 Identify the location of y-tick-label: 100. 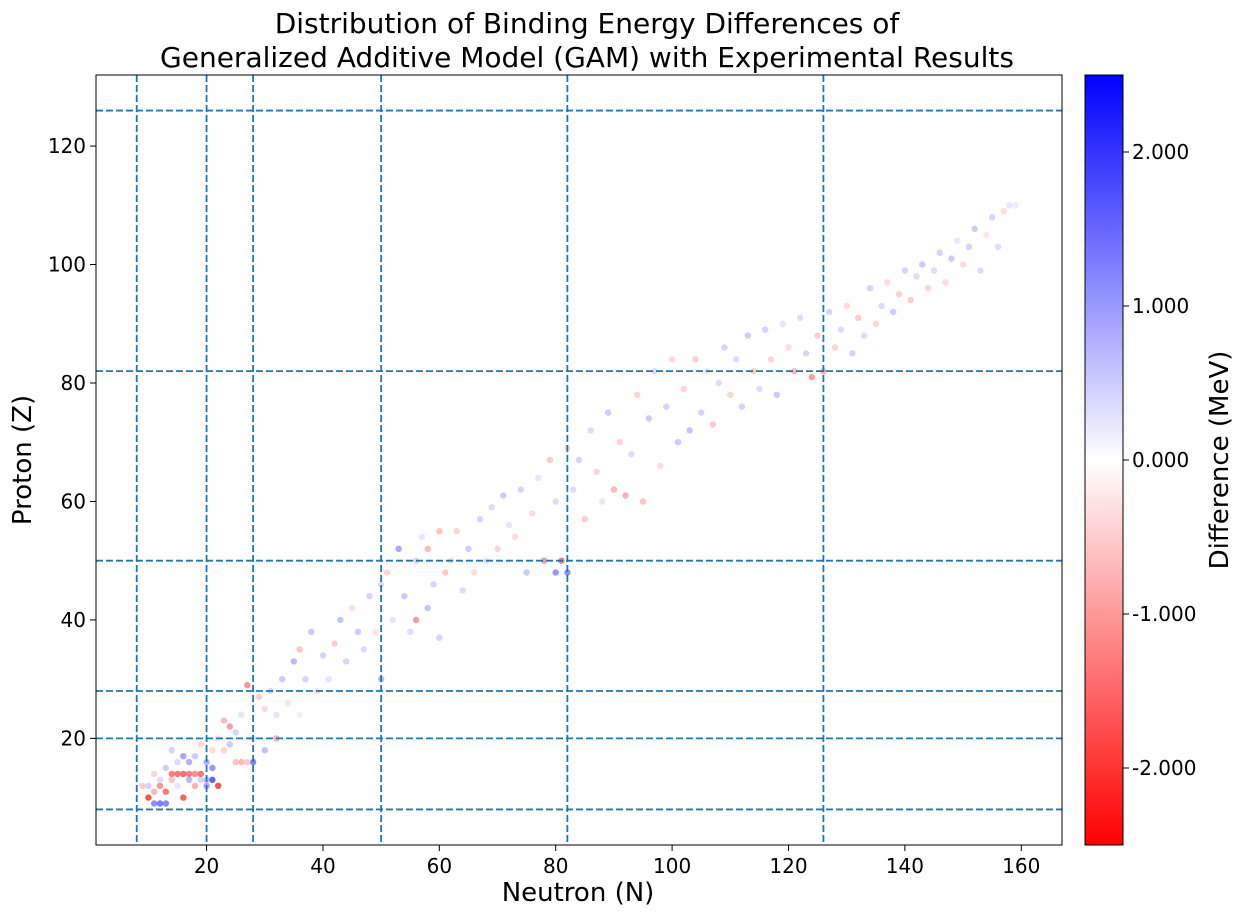
(67, 265).